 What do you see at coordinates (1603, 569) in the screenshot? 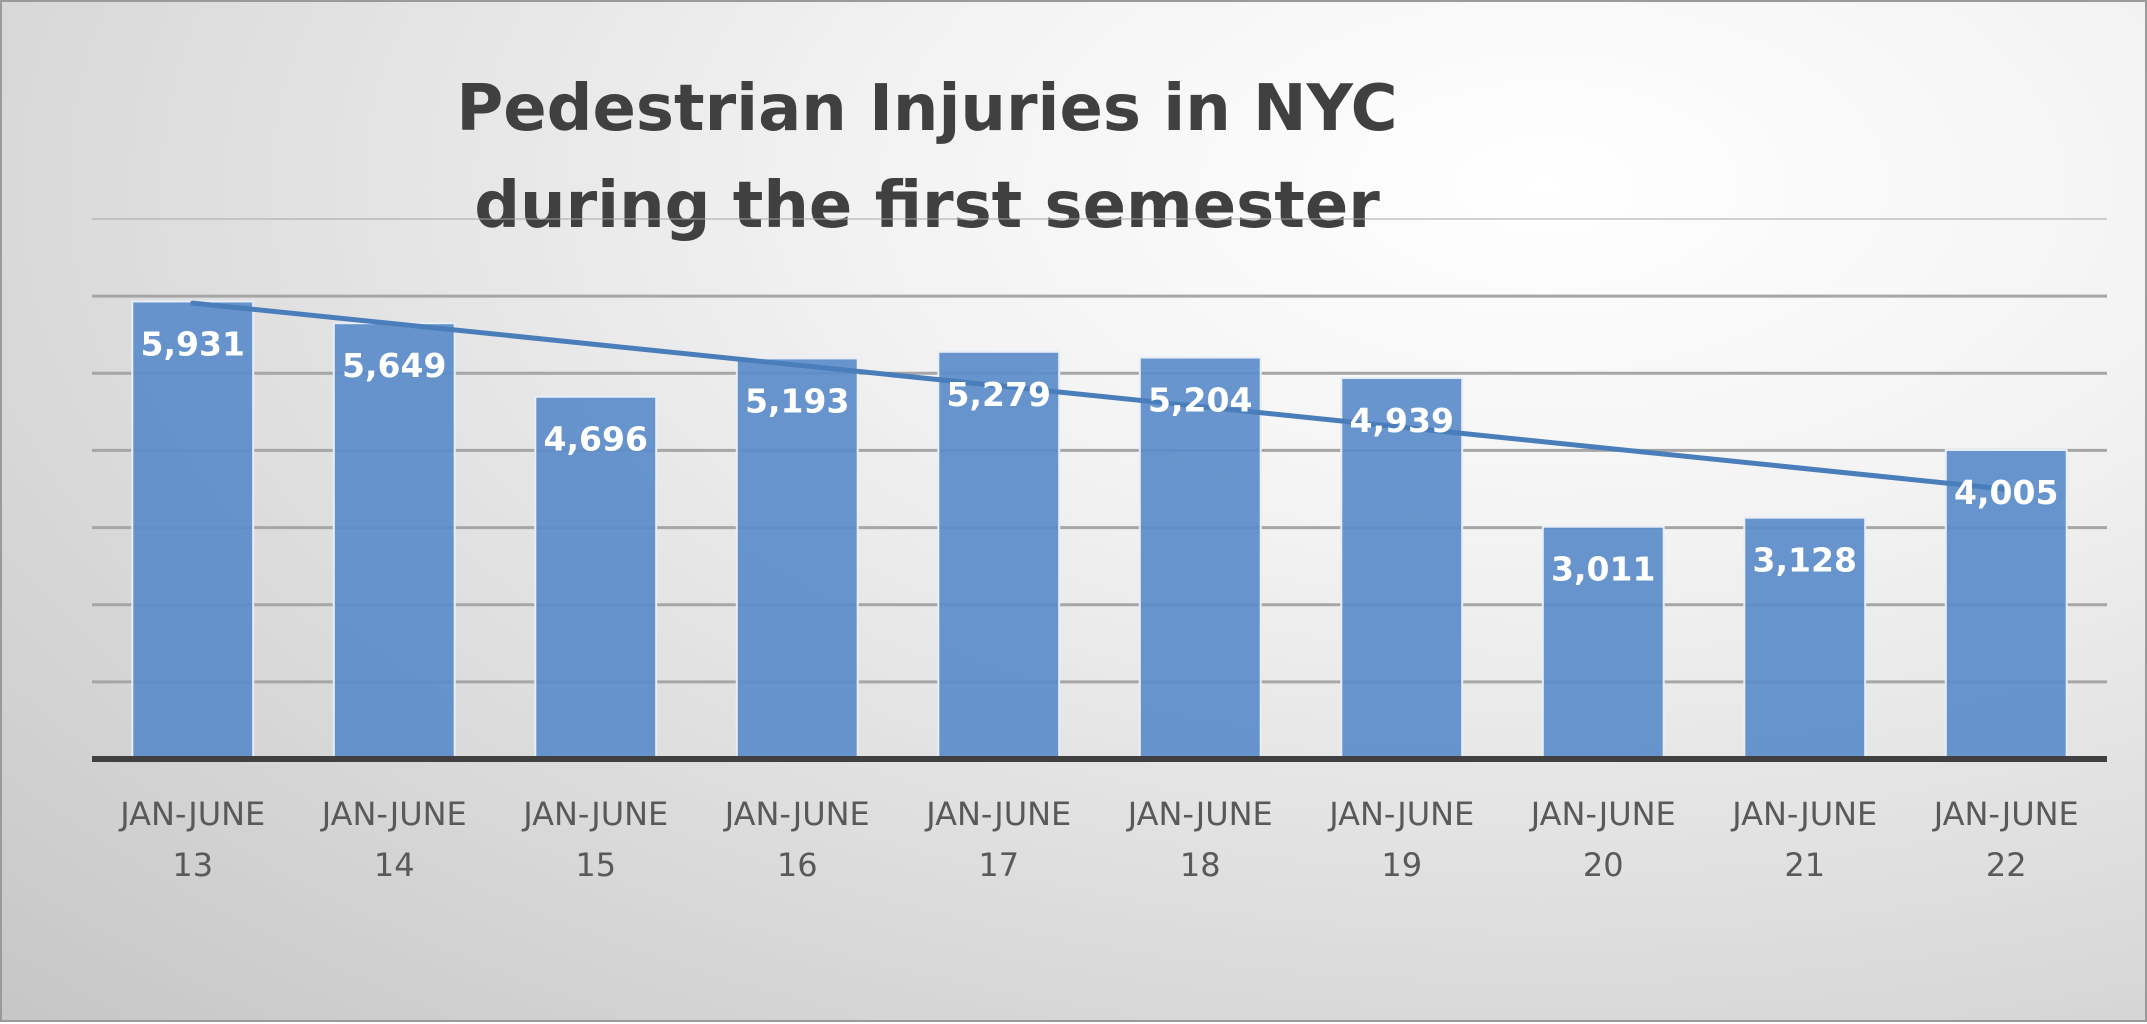
I see `data-label: 3,011` at bounding box center [1603, 569].